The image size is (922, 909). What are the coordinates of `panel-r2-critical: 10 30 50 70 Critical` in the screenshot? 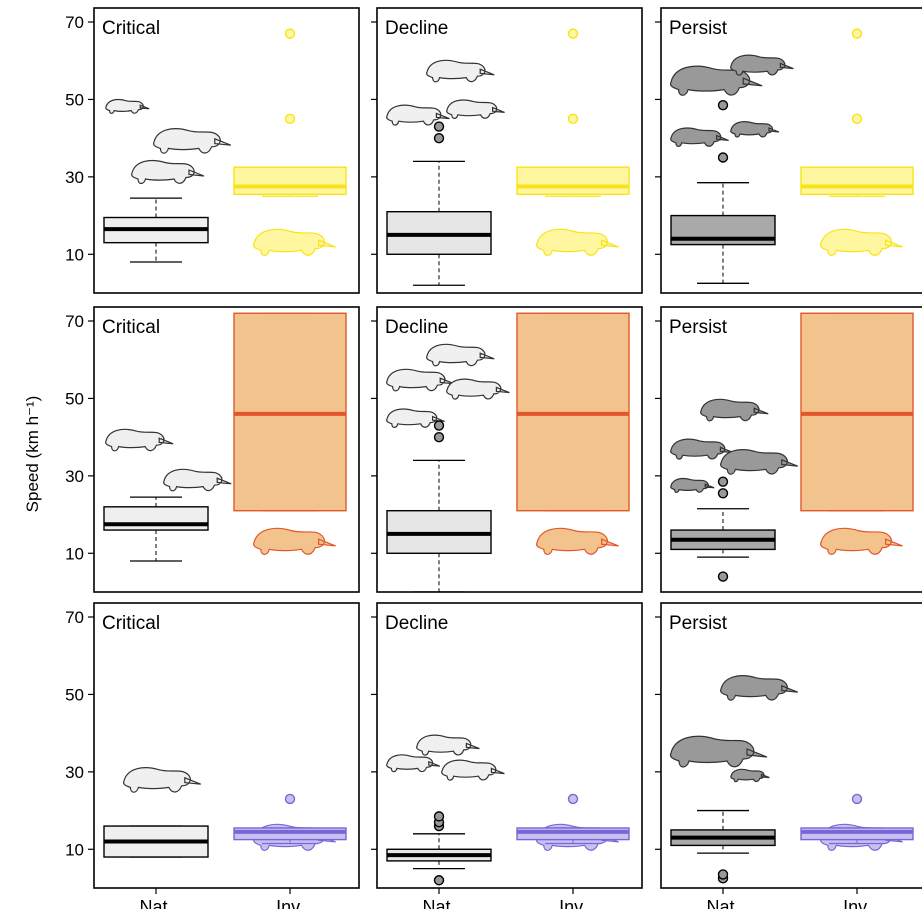 It's located at (212, 449).